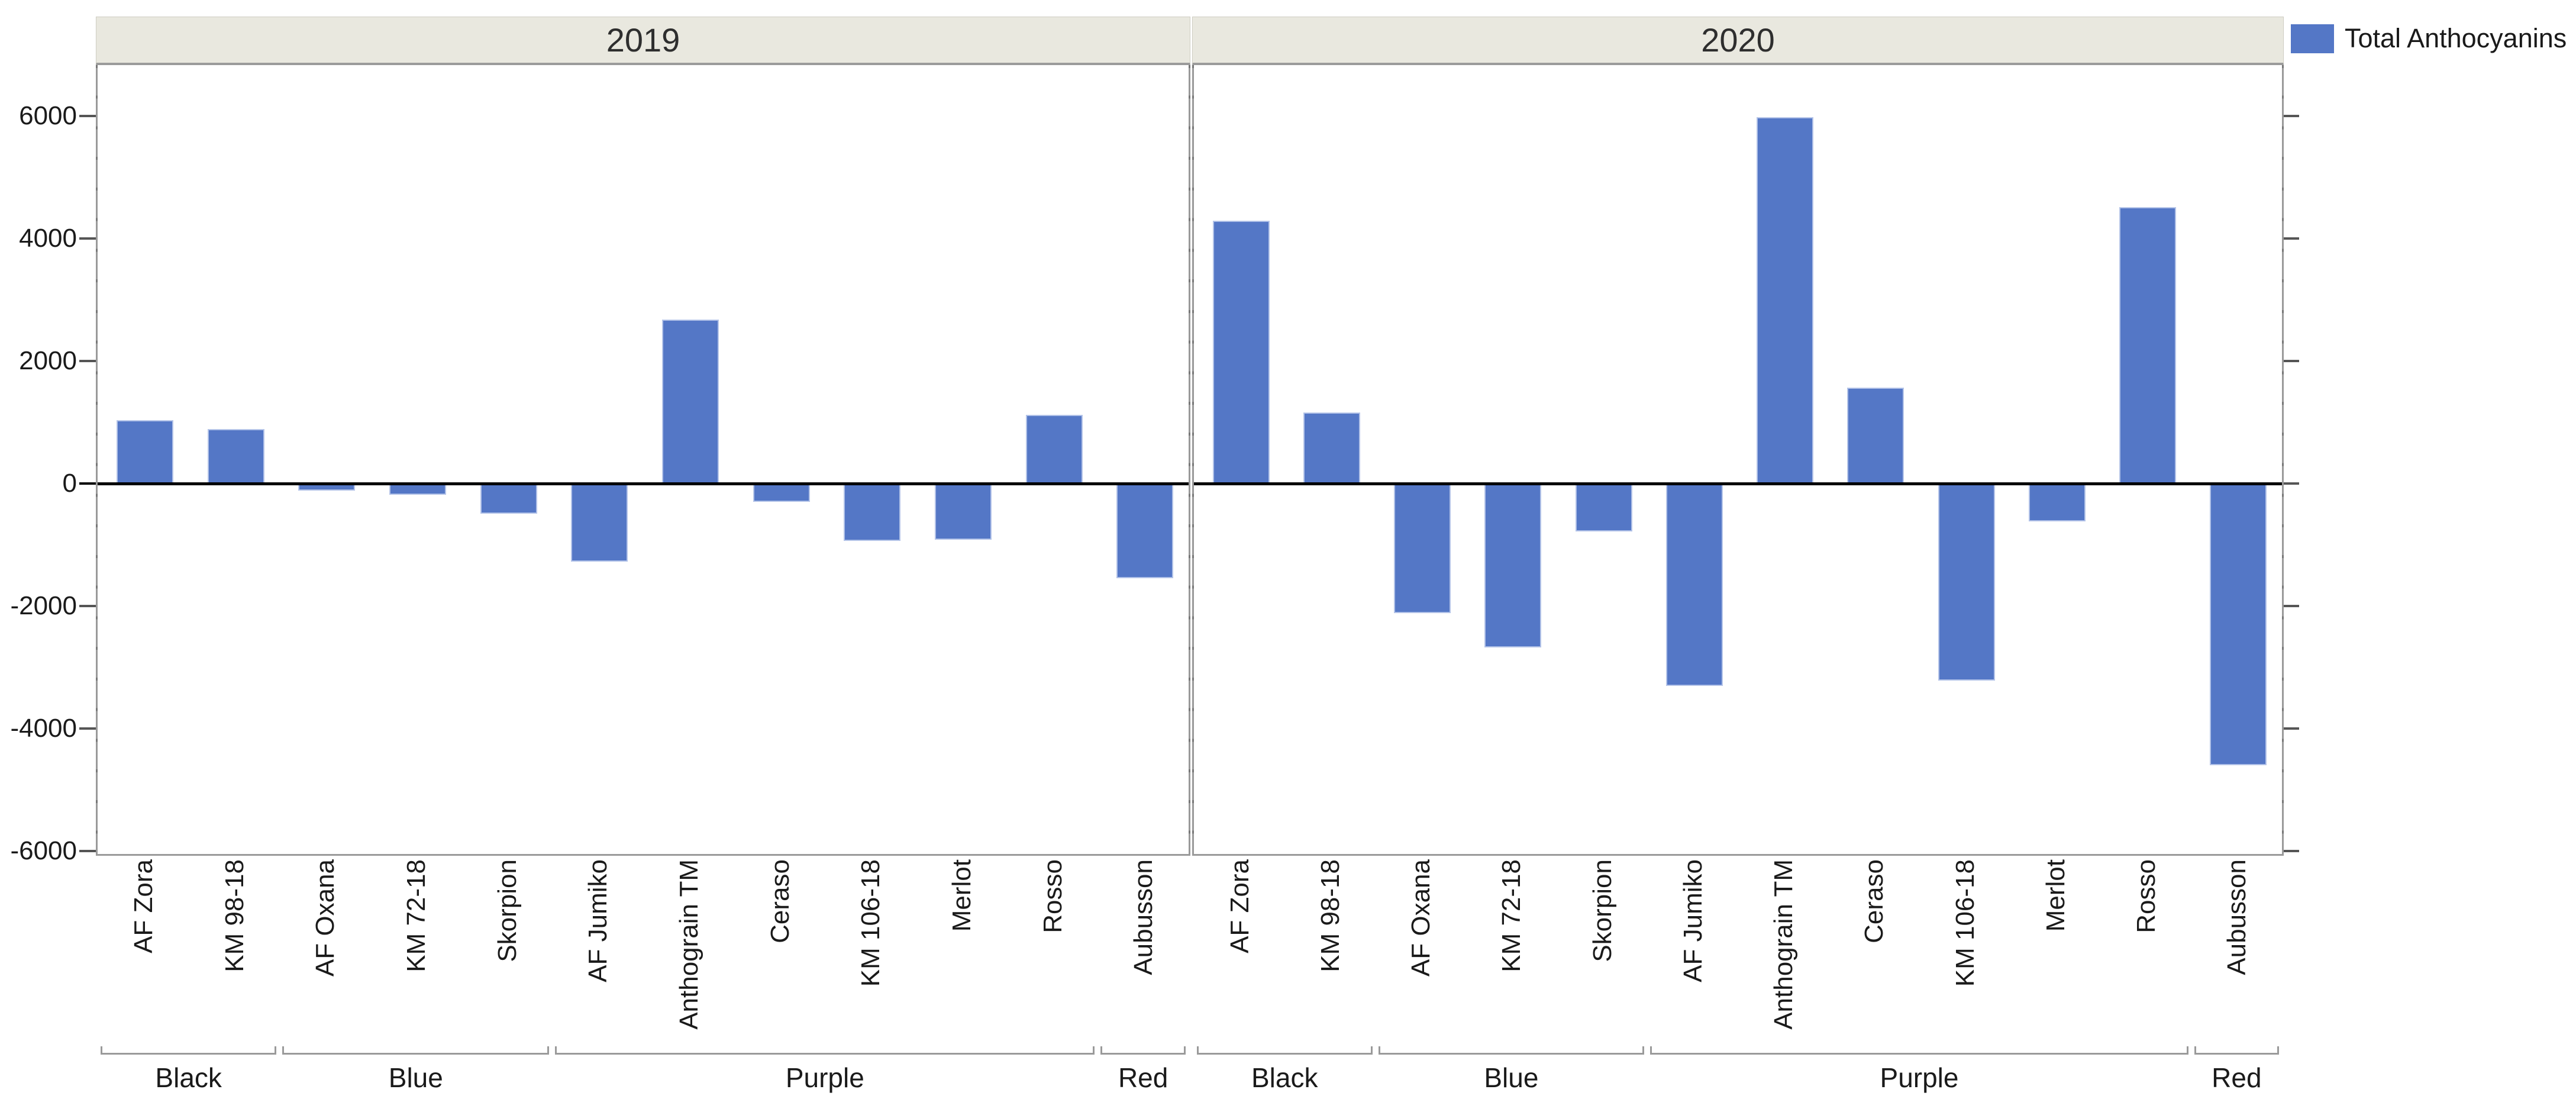 This screenshot has height=1099, width=2576. Describe the element at coordinates (871, 923) in the screenshot. I see `x-tick-label-2019: KM 106-18` at that location.